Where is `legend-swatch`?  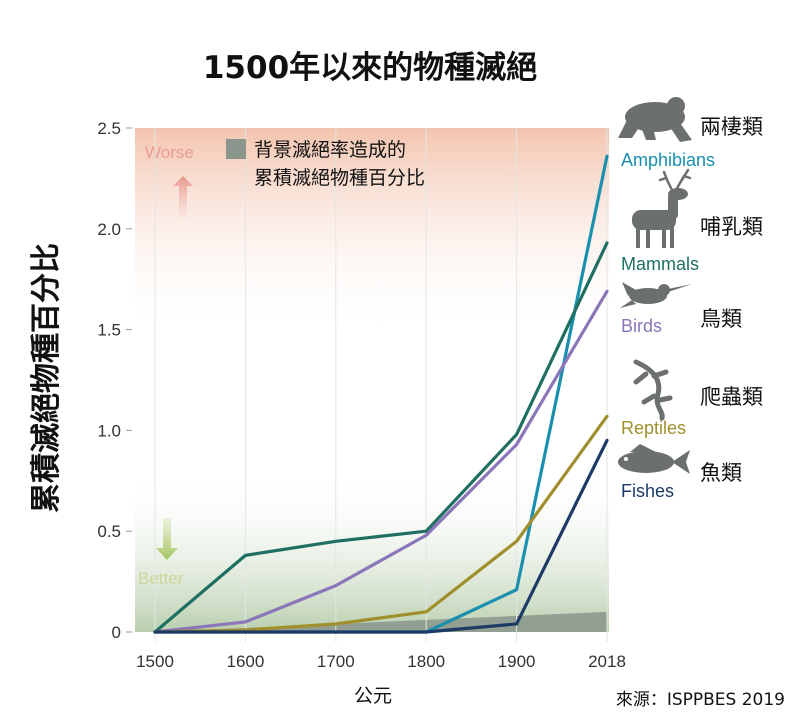
legend-swatch is located at coordinates (236, 149).